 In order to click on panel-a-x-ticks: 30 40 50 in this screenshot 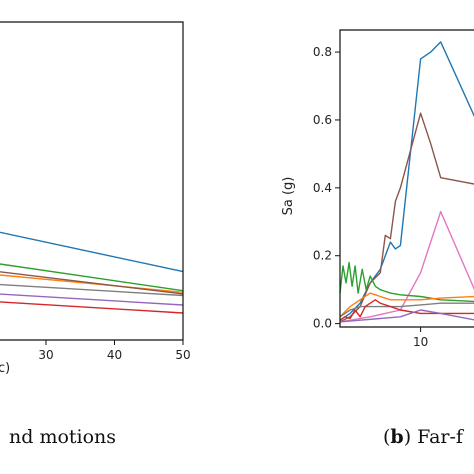, I will do `click(114, 351)`.